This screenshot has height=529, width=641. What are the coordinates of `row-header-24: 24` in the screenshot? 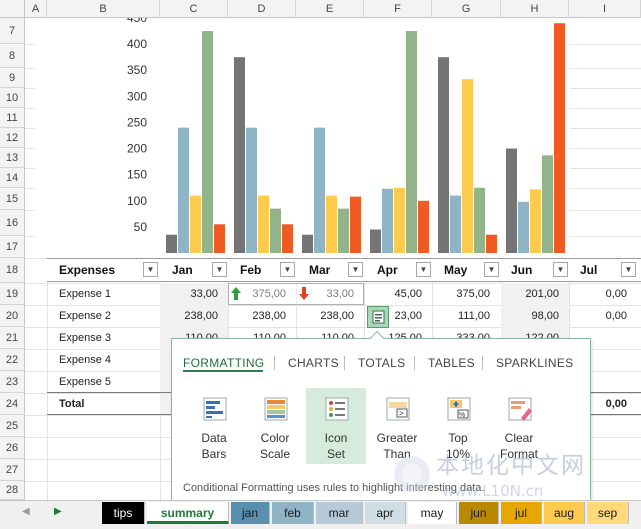 It's located at (12, 404).